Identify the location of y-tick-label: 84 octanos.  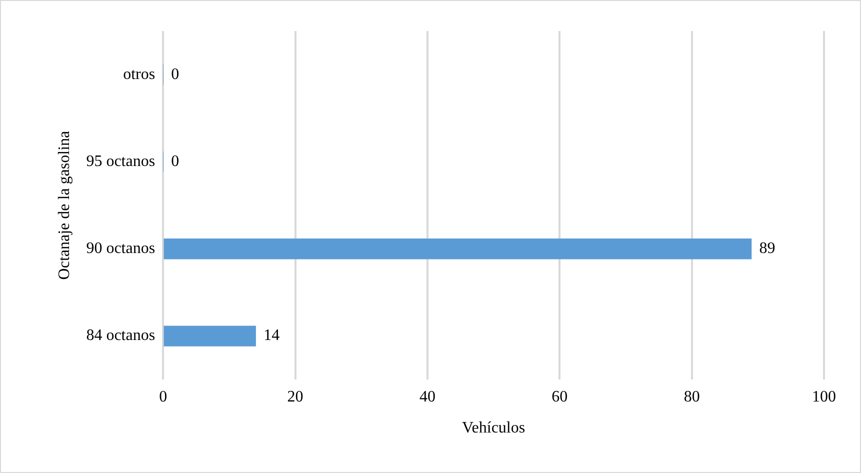
(121, 335).